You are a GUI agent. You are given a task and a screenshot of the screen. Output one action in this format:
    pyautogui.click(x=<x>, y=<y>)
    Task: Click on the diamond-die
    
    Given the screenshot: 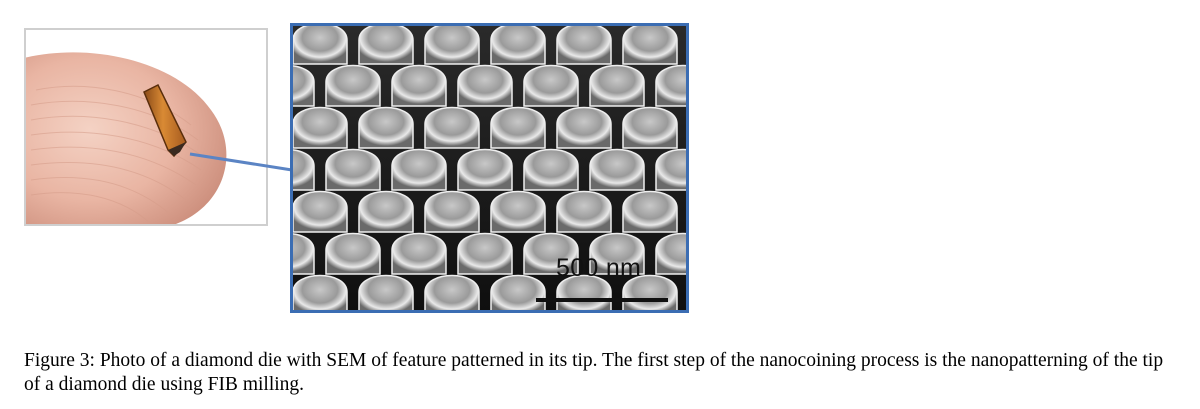 What is the action you would take?
    pyautogui.click(x=165, y=120)
    